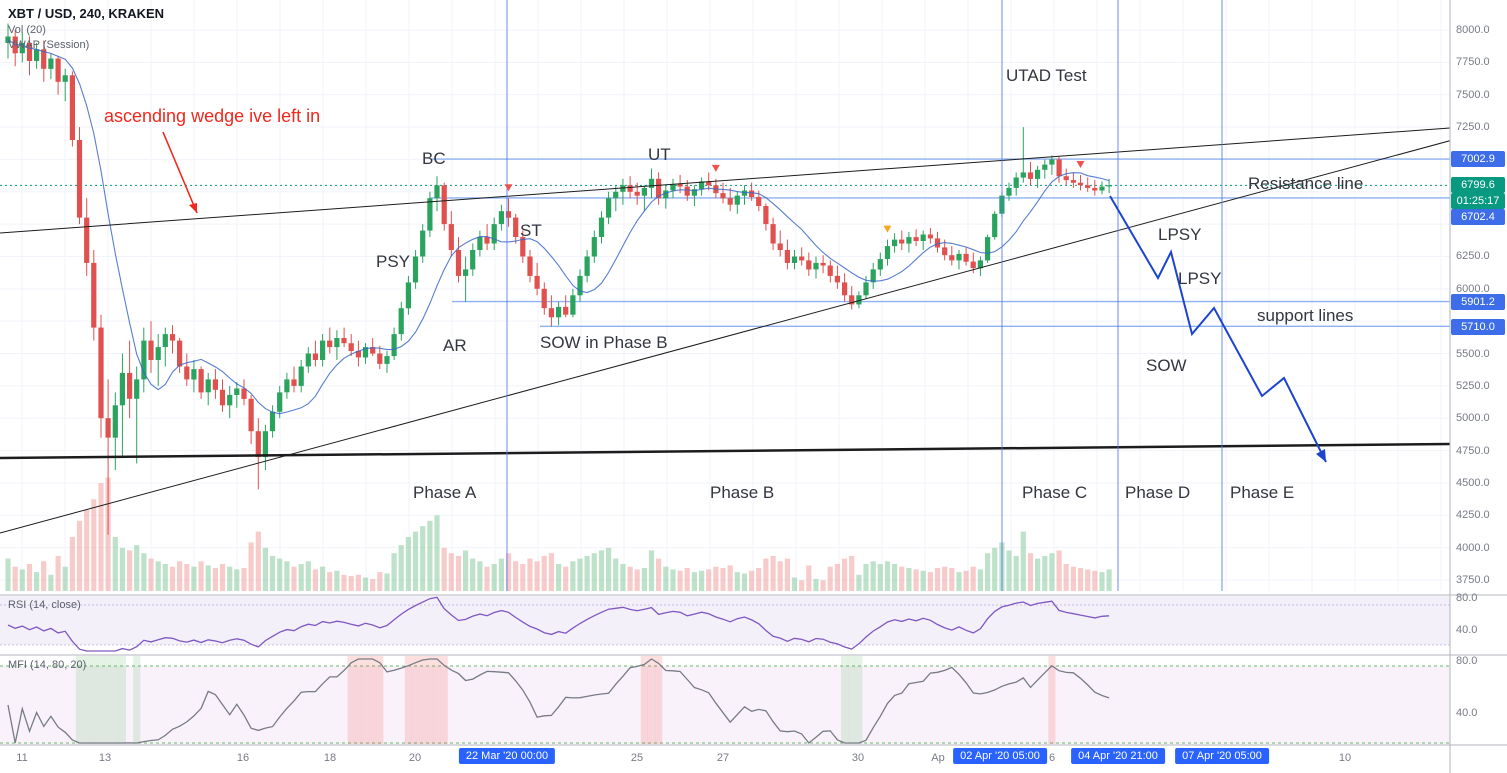 The image size is (1507, 773). What do you see at coordinates (1467, 598) in the screenshot?
I see `indicator-tick-0: 80.0` at bounding box center [1467, 598].